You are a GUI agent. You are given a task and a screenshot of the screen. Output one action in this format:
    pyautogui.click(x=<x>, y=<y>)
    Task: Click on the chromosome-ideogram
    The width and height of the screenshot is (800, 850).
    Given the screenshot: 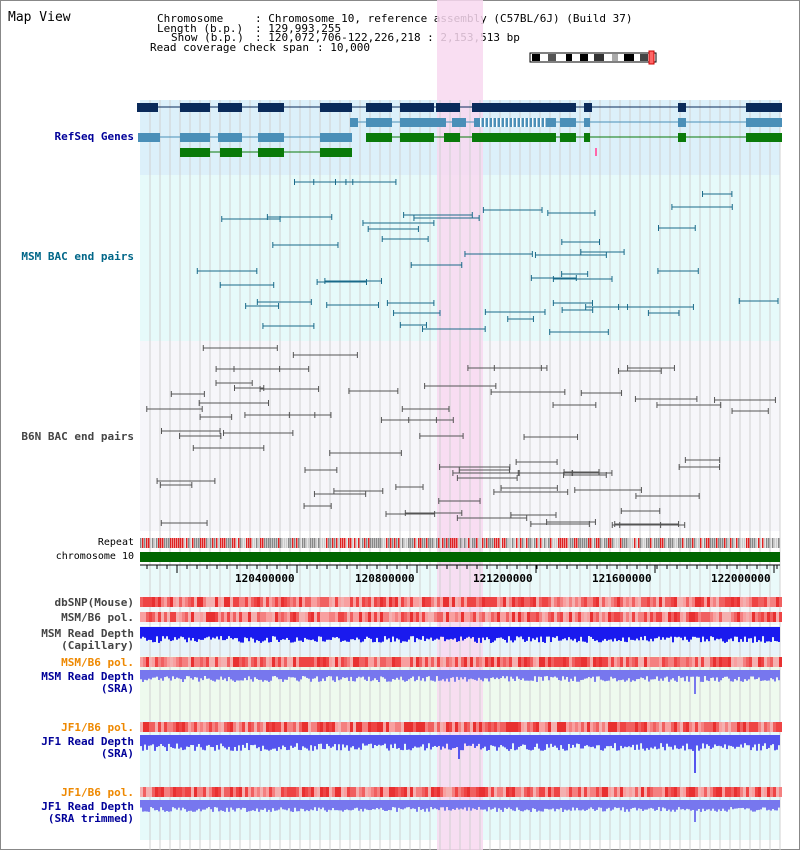 What is the action you would take?
    pyautogui.click(x=593, y=57)
    